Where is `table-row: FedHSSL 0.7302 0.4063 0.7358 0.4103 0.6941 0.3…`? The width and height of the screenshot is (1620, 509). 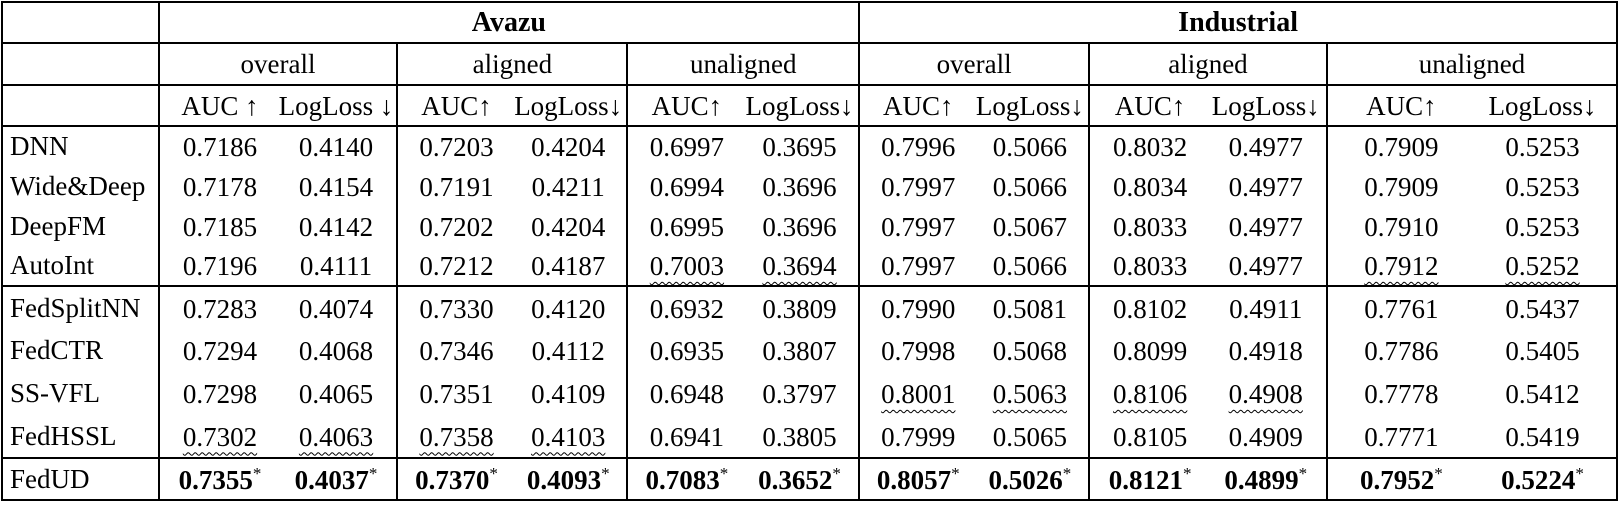 table-row: FedHSSL 0.7302 0.4063 0.7358 0.4103 0.6941 0.3… is located at coordinates (809, 436).